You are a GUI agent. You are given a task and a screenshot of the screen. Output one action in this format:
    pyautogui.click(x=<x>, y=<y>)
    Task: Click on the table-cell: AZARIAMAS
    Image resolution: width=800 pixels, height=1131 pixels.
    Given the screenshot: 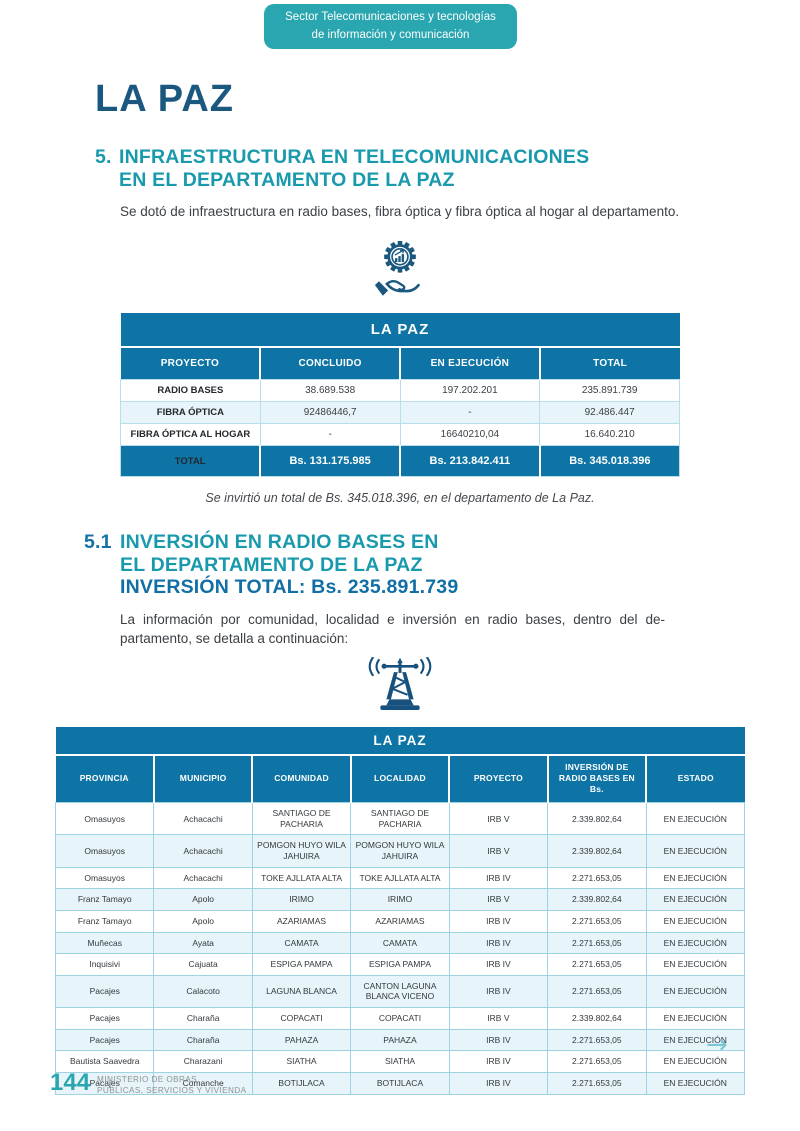 What is the action you would take?
    pyautogui.click(x=400, y=921)
    